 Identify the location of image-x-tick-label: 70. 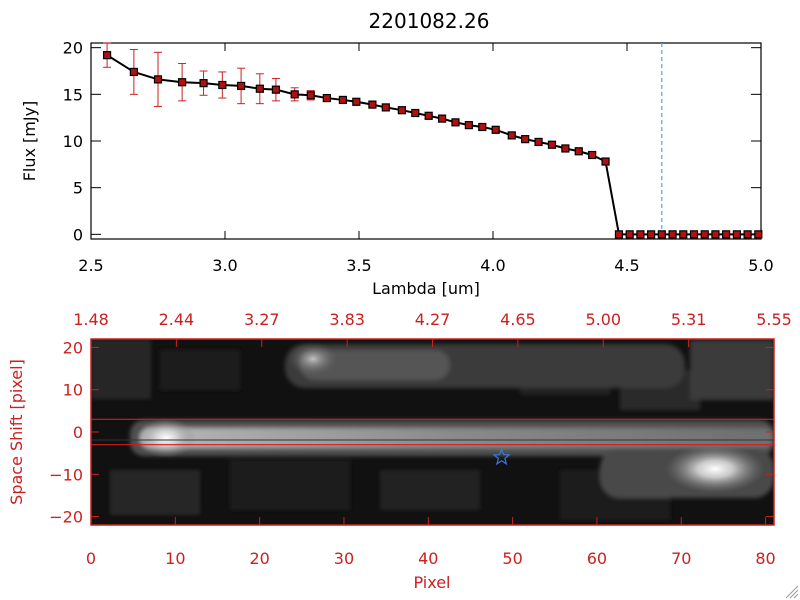
(681, 558).